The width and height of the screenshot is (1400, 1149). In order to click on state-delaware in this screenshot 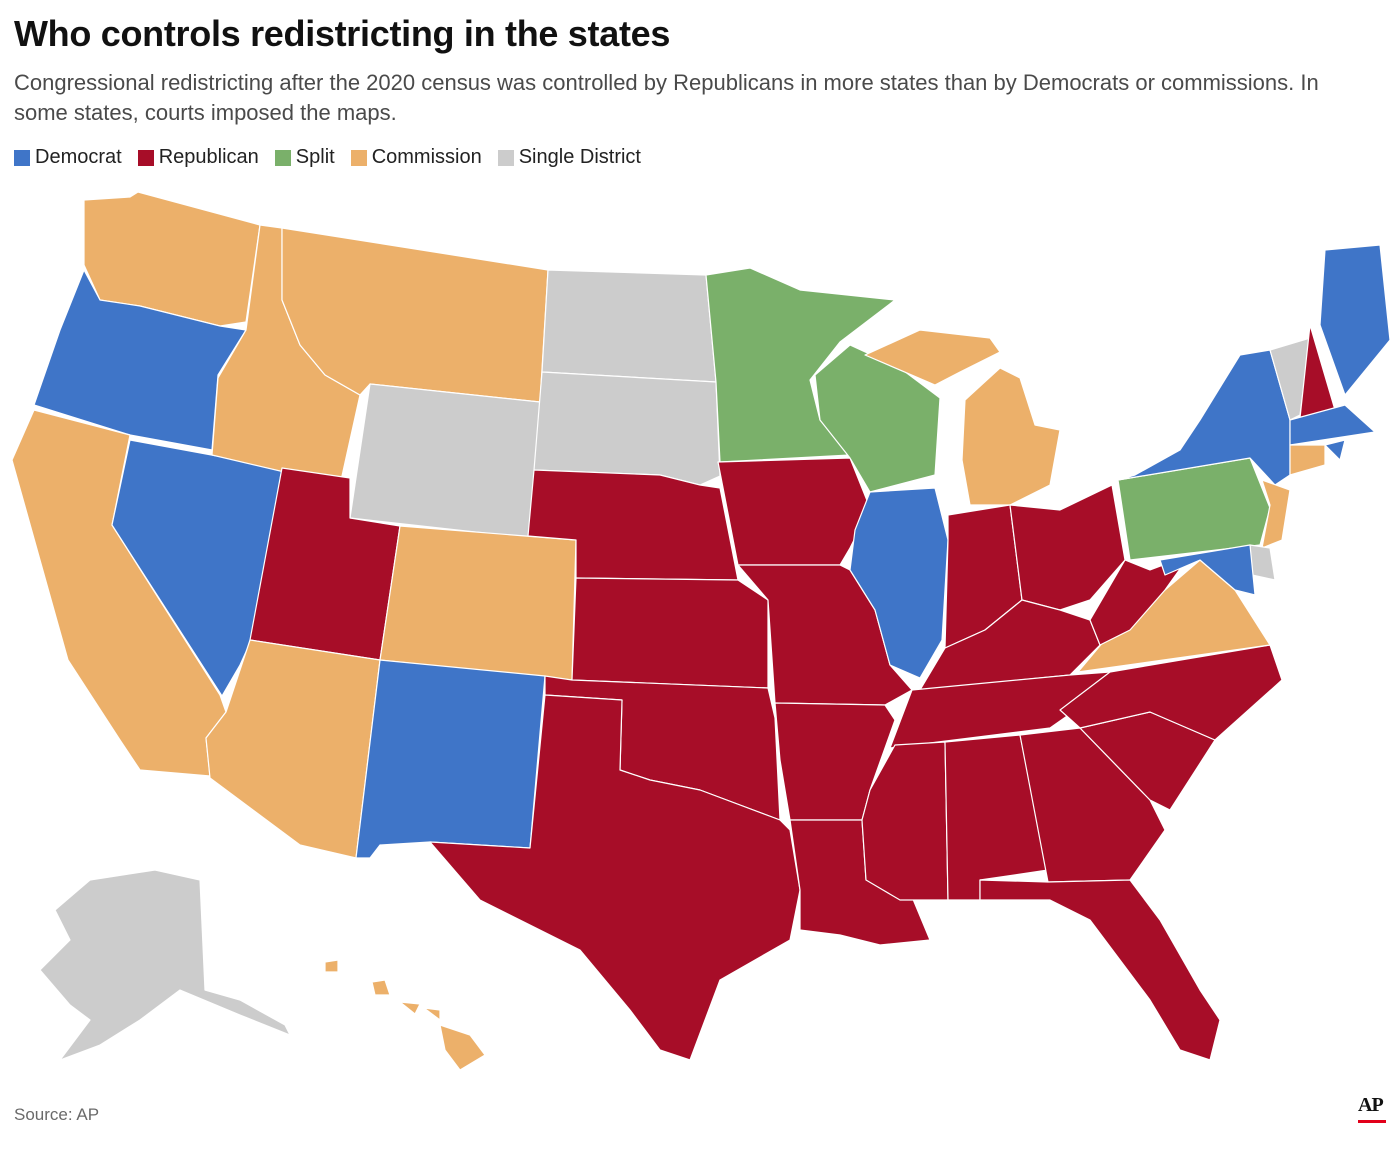, I will do `click(1262, 562)`.